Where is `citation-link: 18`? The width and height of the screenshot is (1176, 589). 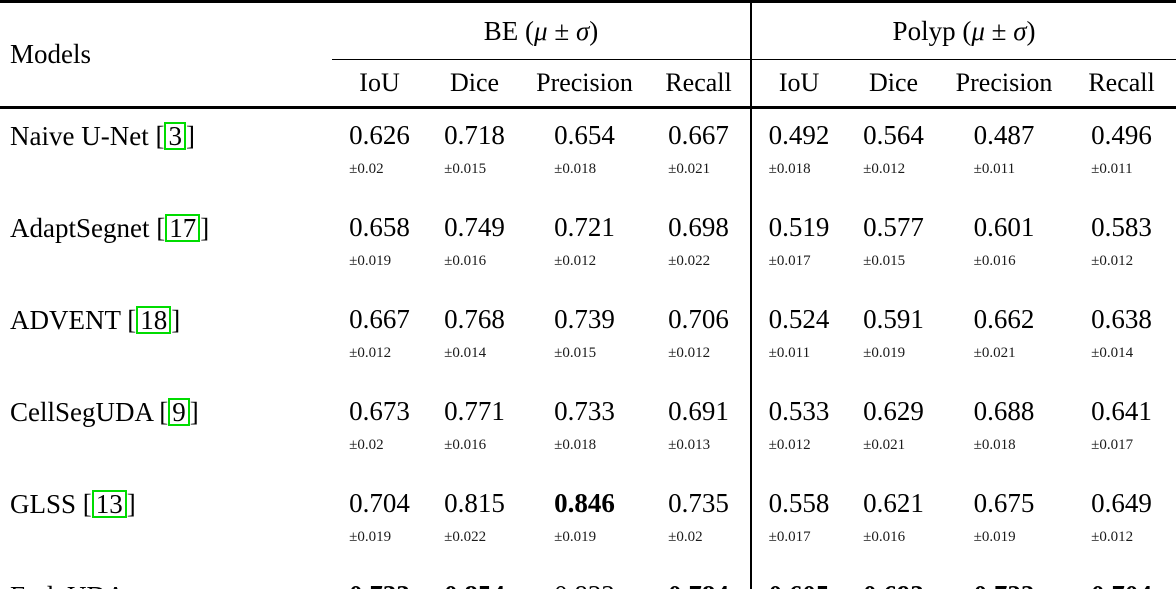
citation-link: 18 is located at coordinates (154, 320).